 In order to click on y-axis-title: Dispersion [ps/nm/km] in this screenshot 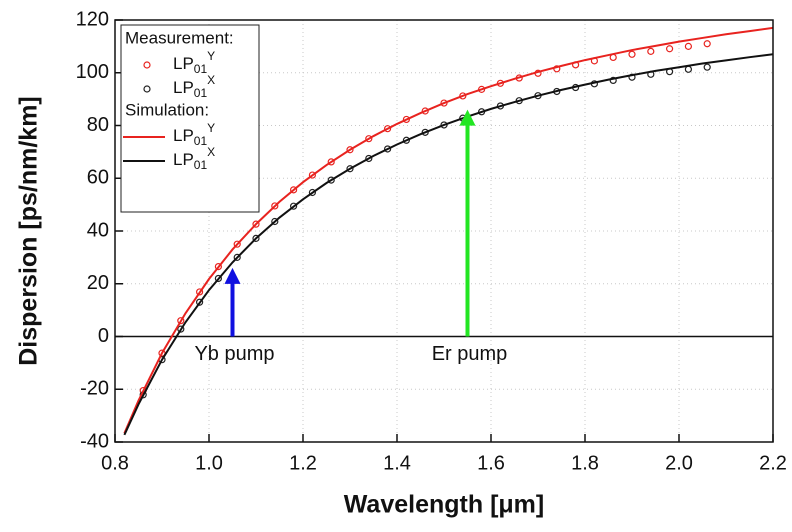, I will do `click(29, 231)`.